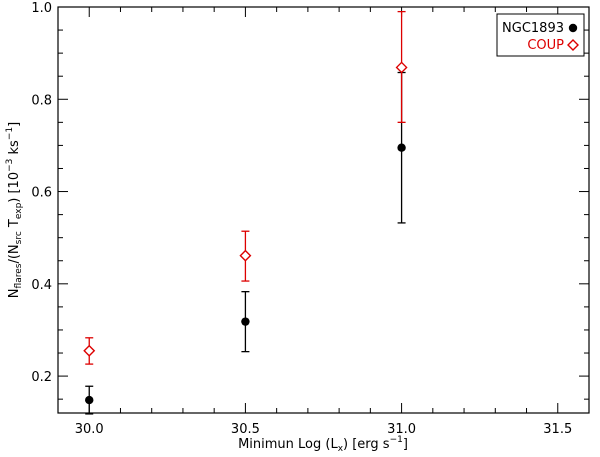  What do you see at coordinates (573, 28) in the screenshot?
I see `legend-marker-ngc1893` at bounding box center [573, 28].